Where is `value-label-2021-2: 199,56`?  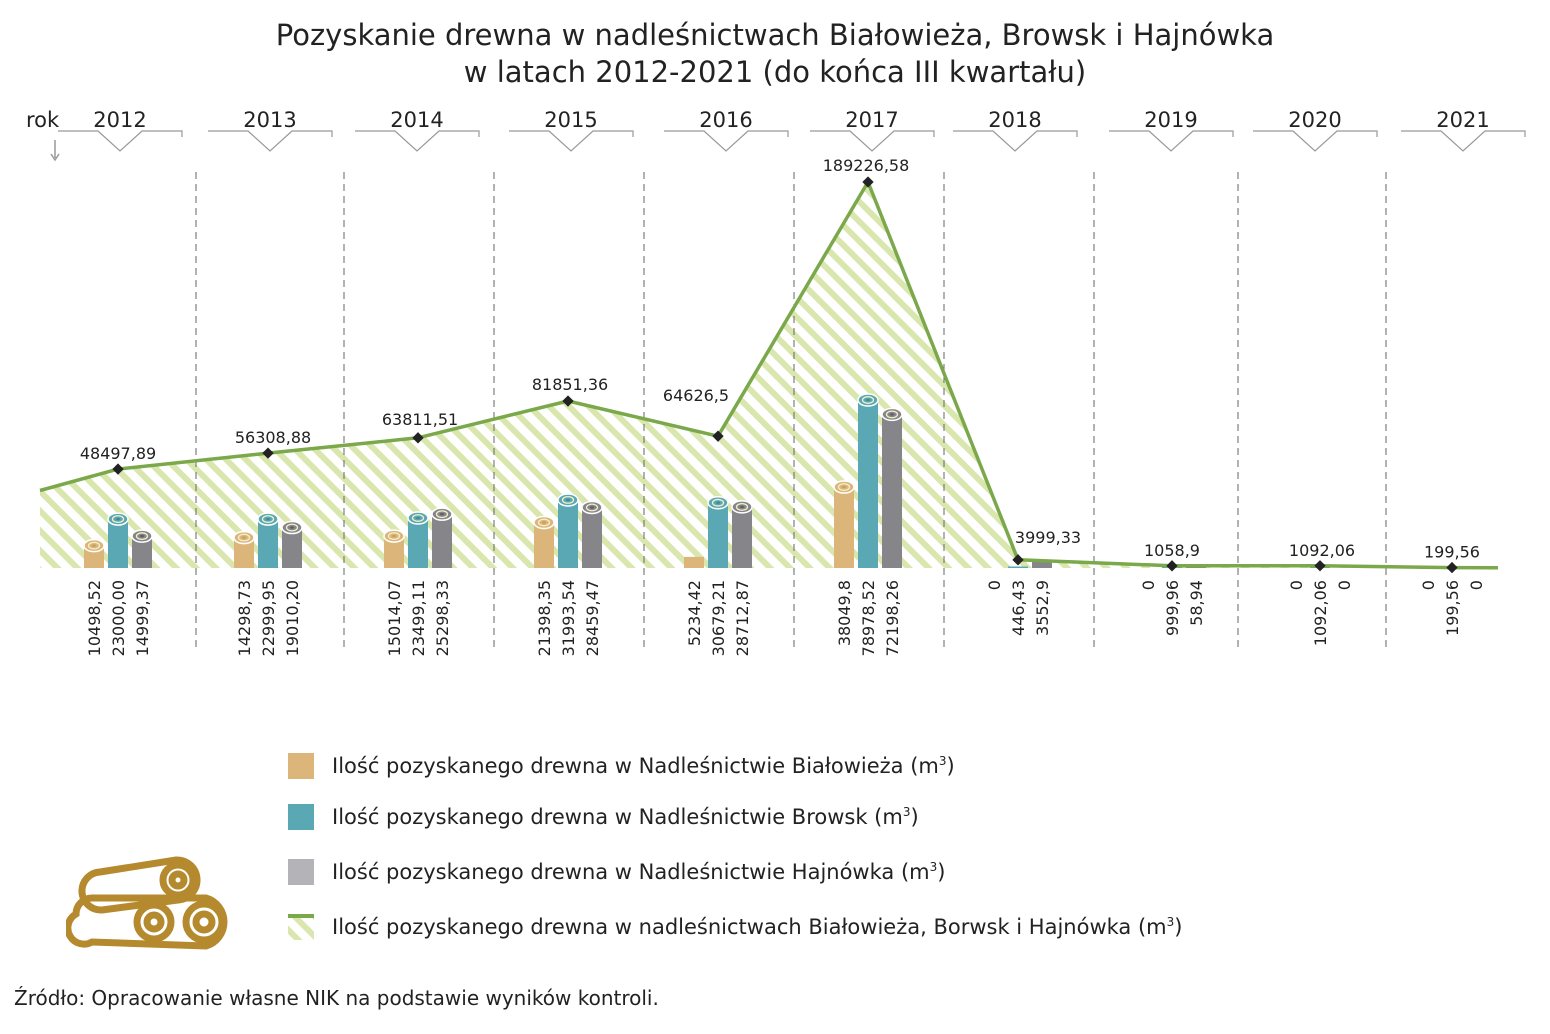 value-label-2021-2: 199,56 is located at coordinates (1452, 608).